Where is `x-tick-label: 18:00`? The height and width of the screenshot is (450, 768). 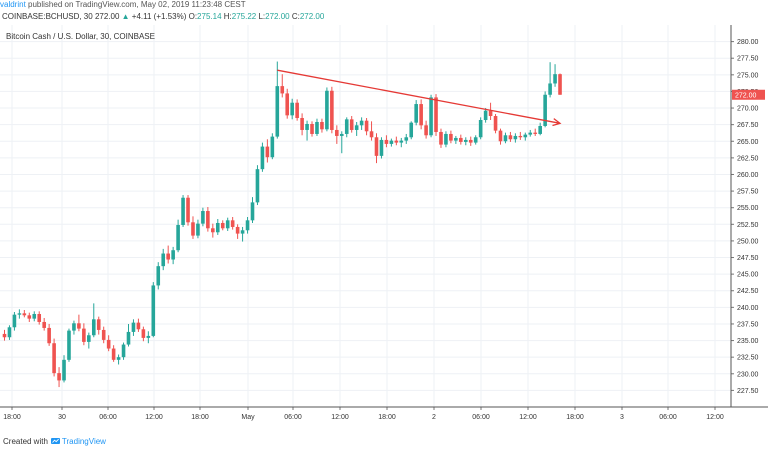
x-tick-label: 18:00 is located at coordinates (387, 417).